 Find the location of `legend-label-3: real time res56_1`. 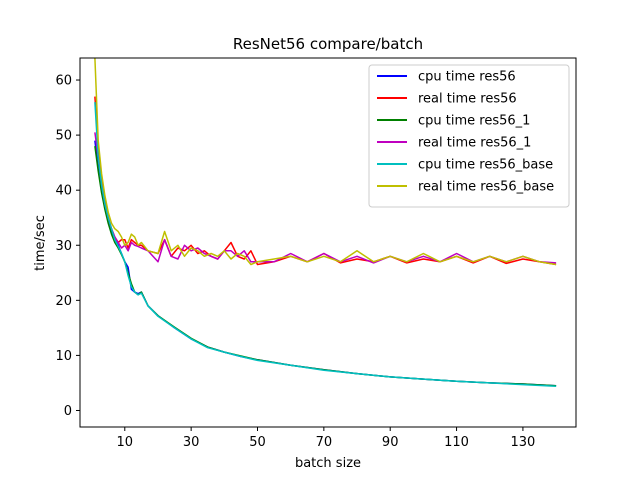

legend-label-3: real time res56_1 is located at coordinates (474, 143).